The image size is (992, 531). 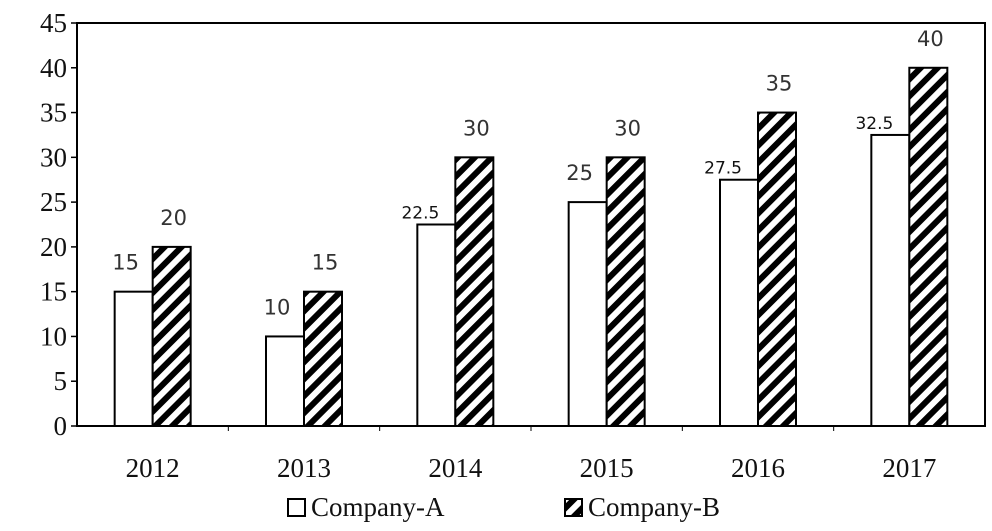 I want to click on y-tick-label: 45, so click(x=53, y=23).